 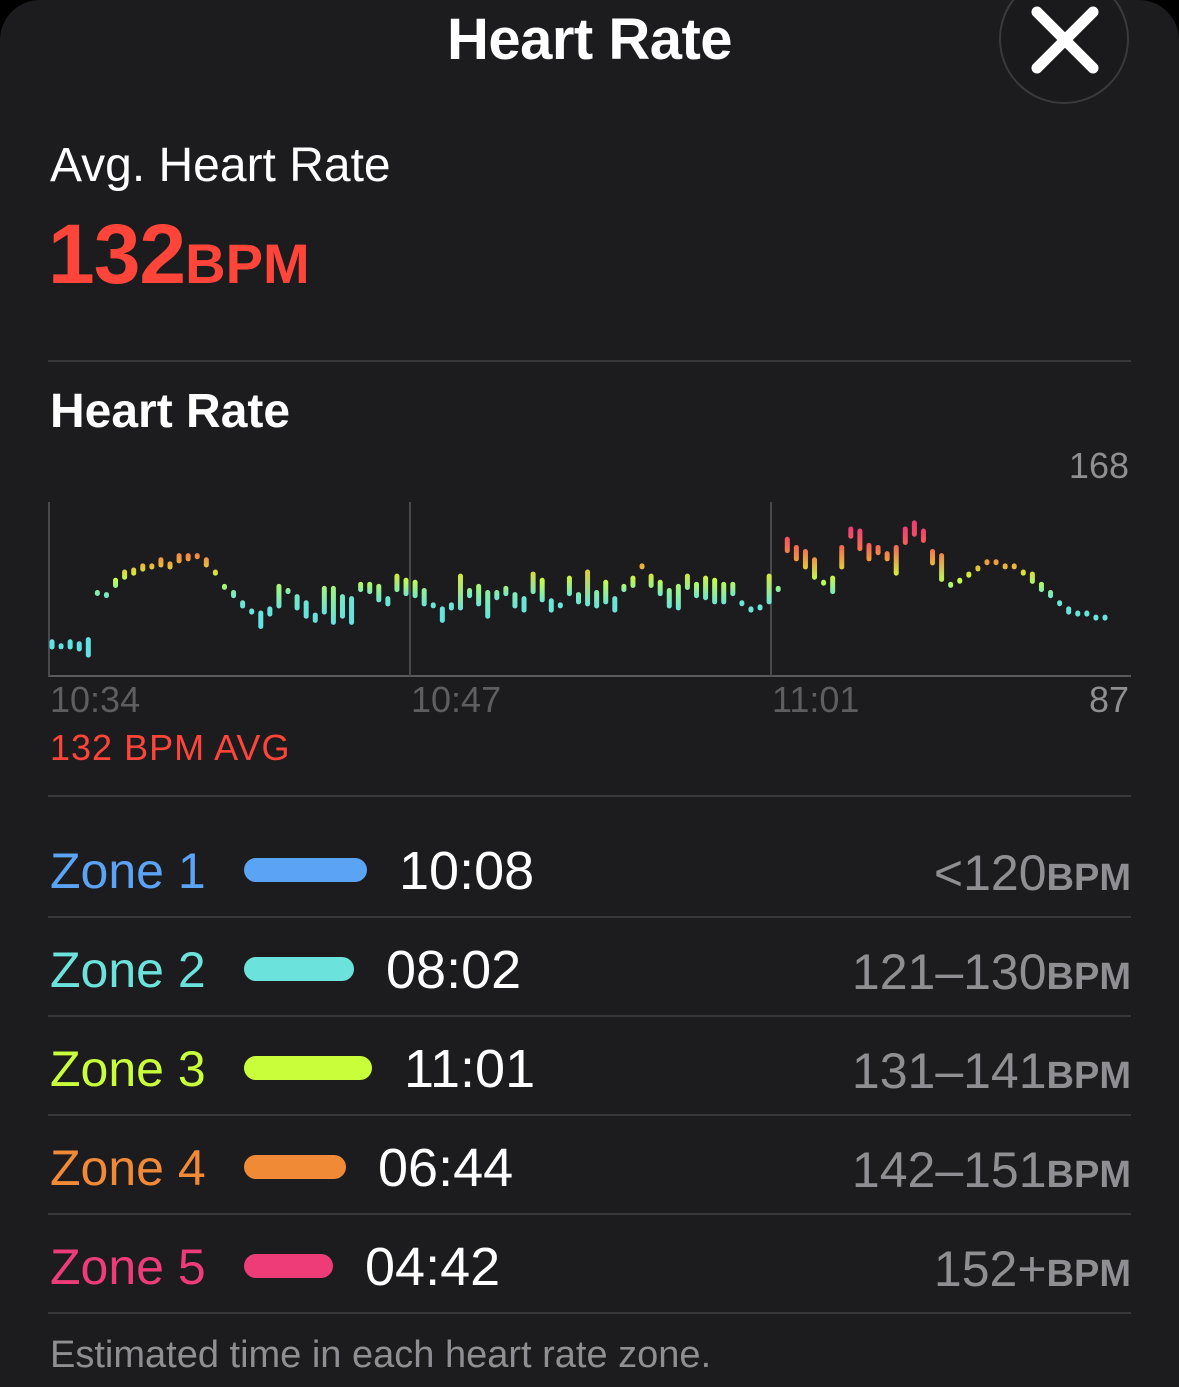 What do you see at coordinates (589, 39) in the screenshot?
I see `sheet-title: Heart Rate` at bounding box center [589, 39].